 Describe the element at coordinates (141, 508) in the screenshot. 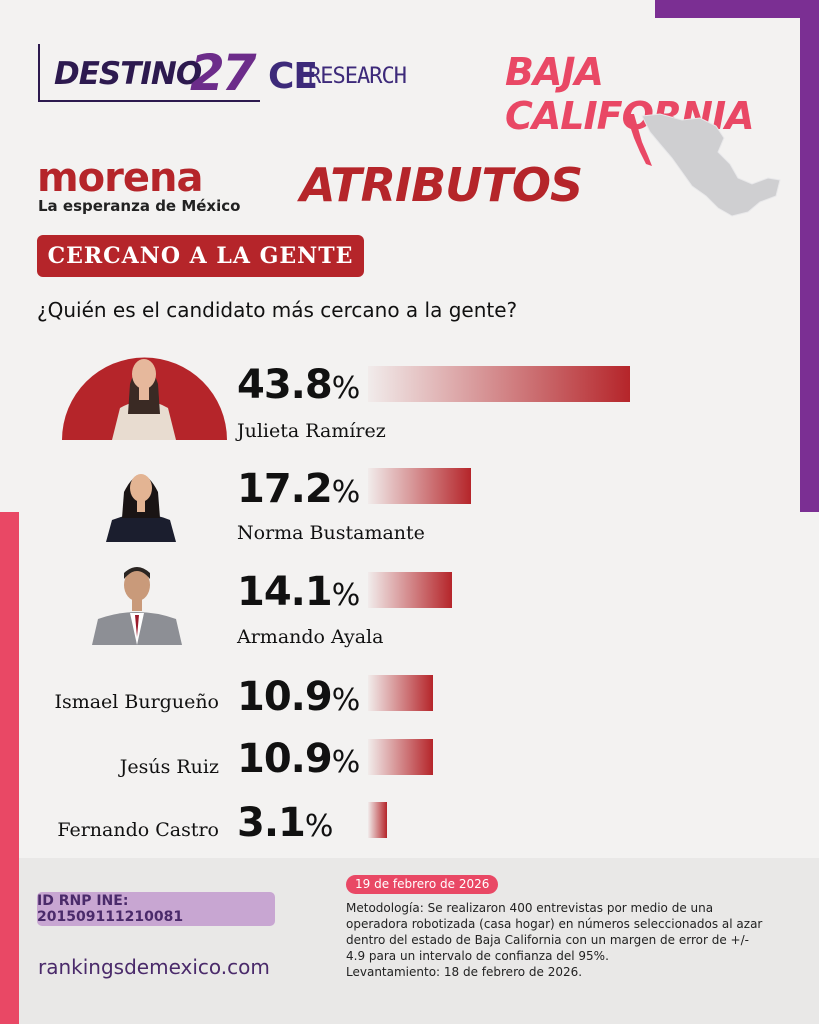

I see `candidate-photo-norma` at that location.